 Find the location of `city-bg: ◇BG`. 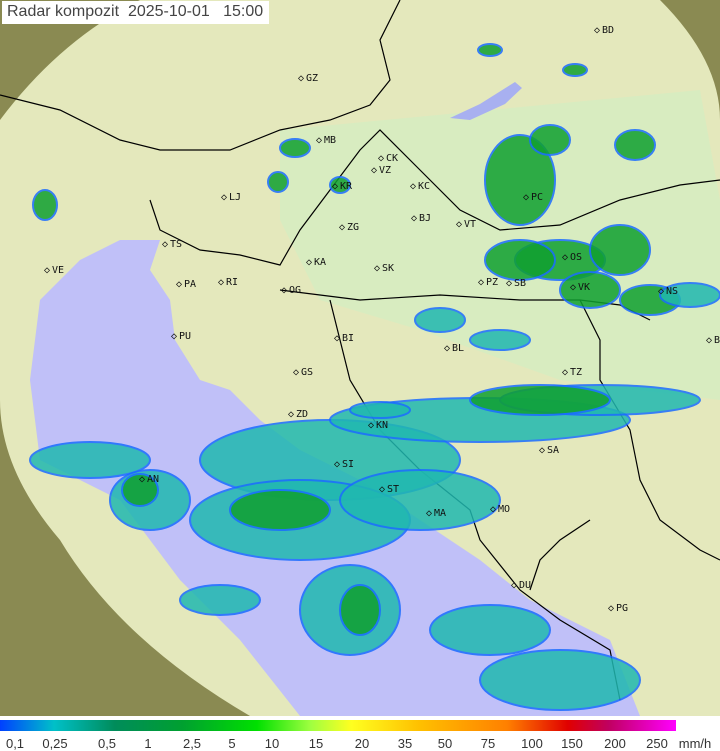

city-bg: ◇BG is located at coordinates (713, 341).